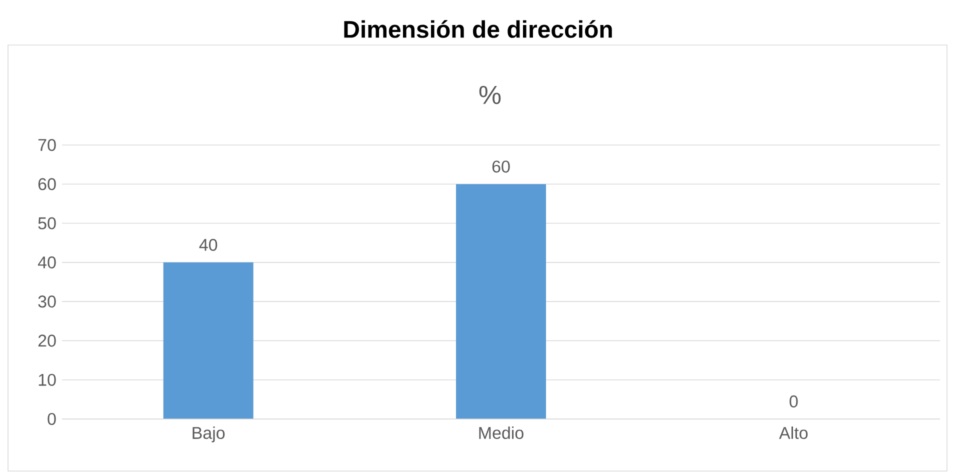 The height and width of the screenshot is (472, 955). What do you see at coordinates (501, 432) in the screenshot?
I see `x-tick-label: Medio` at bounding box center [501, 432].